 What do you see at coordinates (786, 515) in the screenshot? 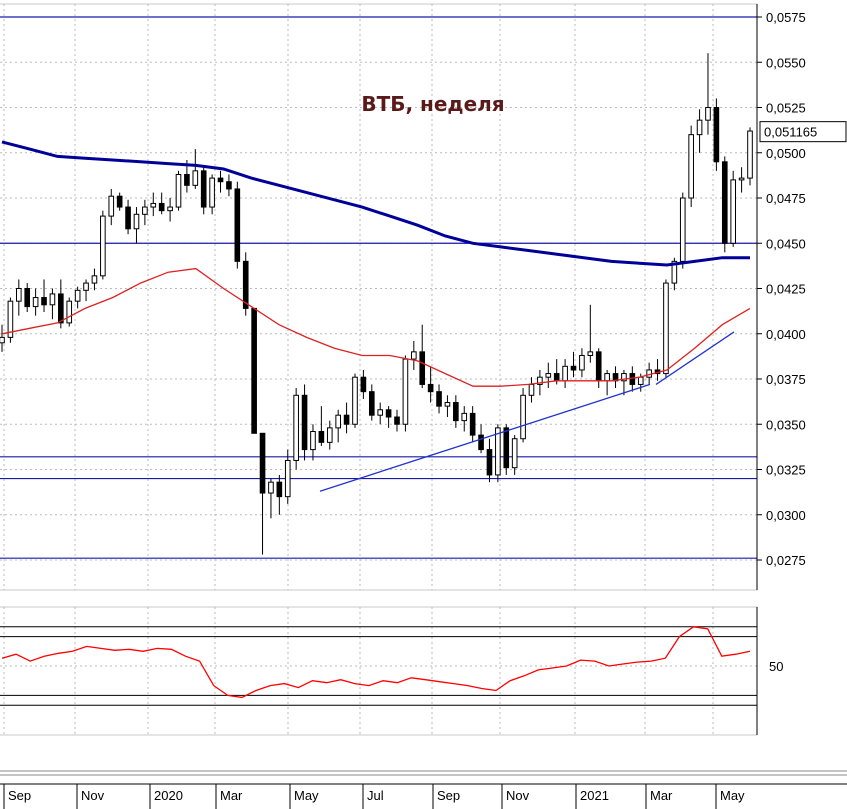
I see `y-tick-label: 0,0300` at bounding box center [786, 515].